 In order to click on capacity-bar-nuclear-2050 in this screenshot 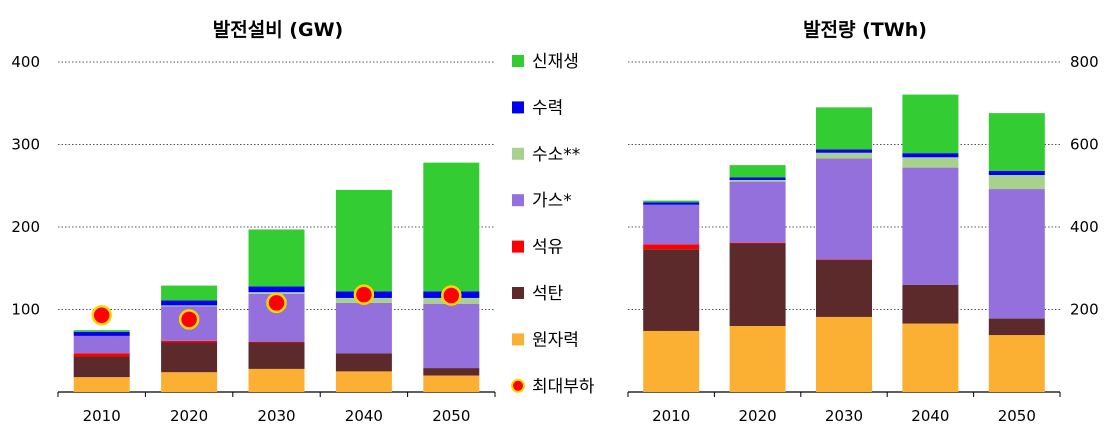, I will do `click(451, 383)`.